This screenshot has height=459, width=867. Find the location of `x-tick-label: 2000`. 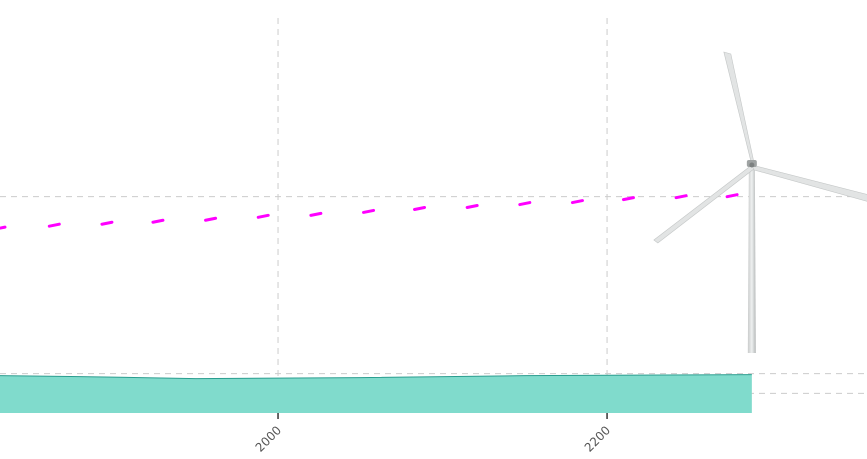

x-tick-label: 2000 is located at coordinates (268, 438).